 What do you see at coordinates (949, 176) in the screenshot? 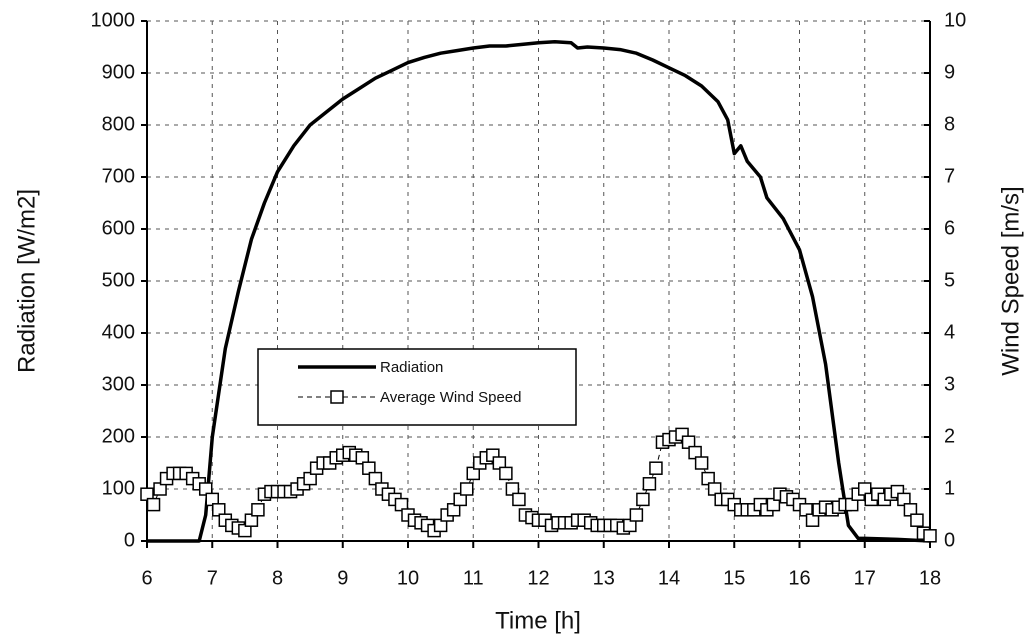
I see `y2-tick-label: 7` at bounding box center [949, 176].